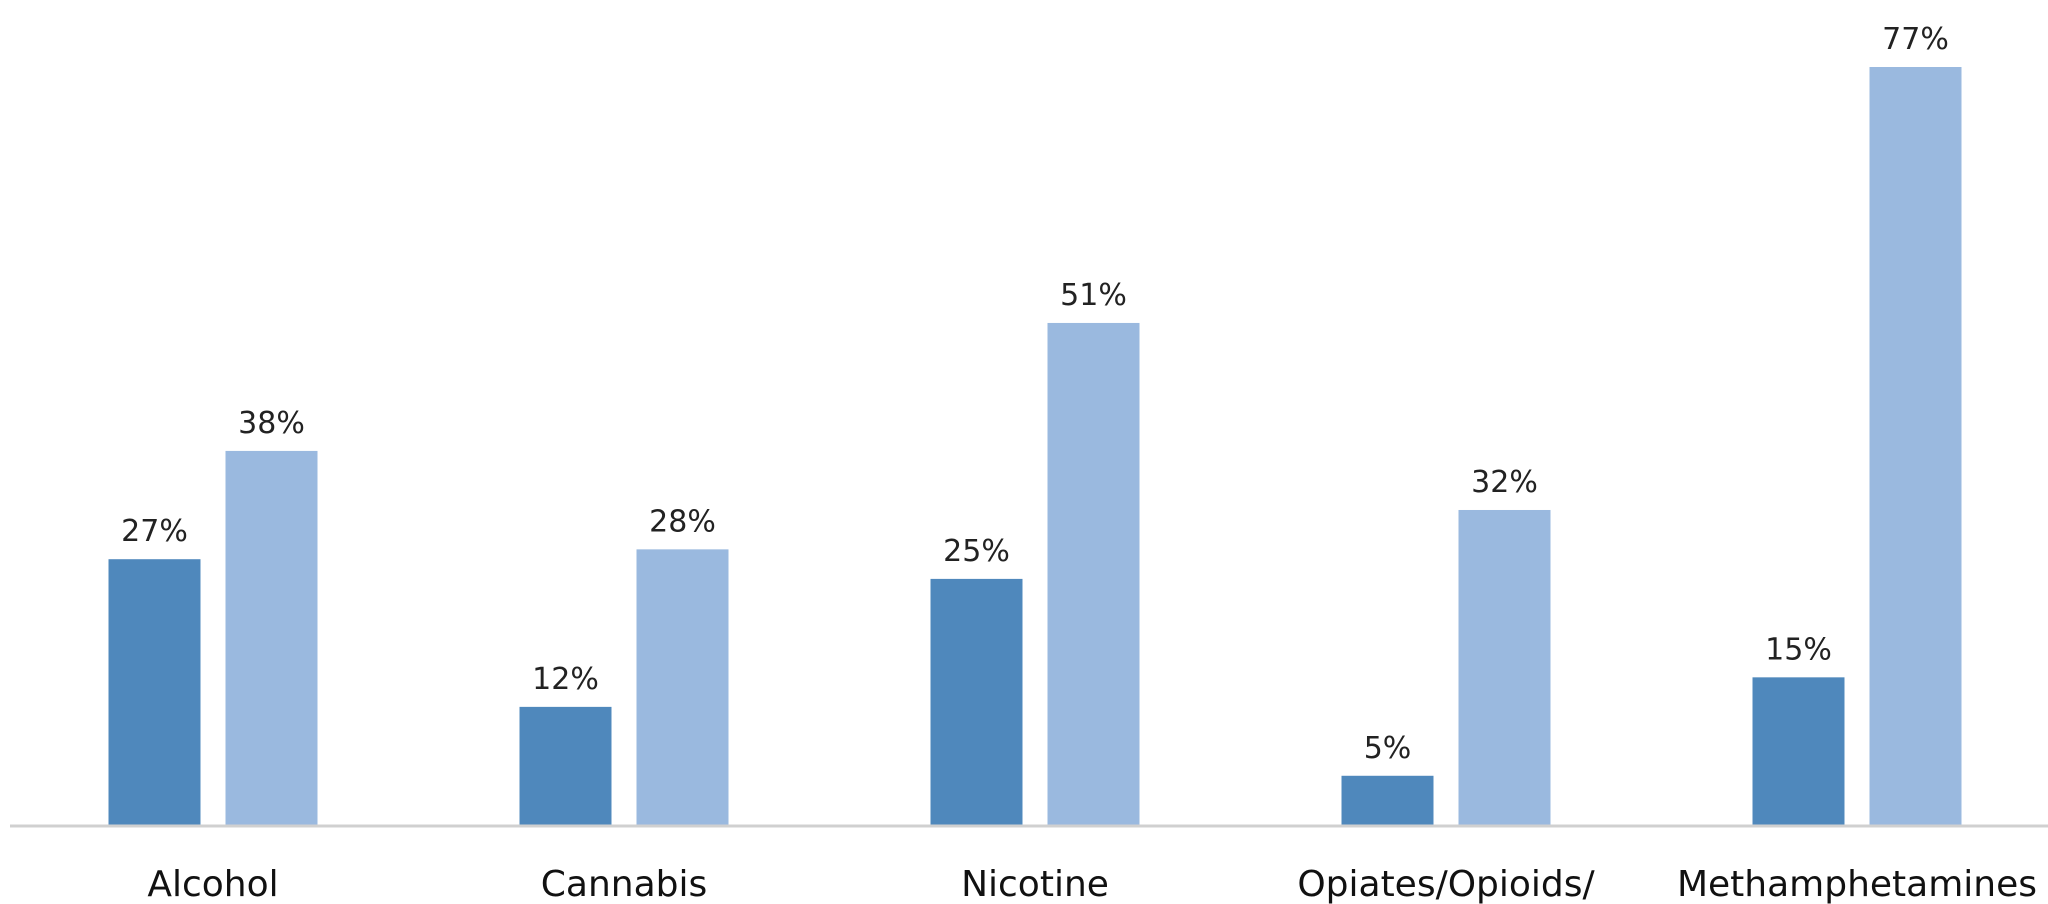  I want to click on data-label: 15%, so click(1798, 649).